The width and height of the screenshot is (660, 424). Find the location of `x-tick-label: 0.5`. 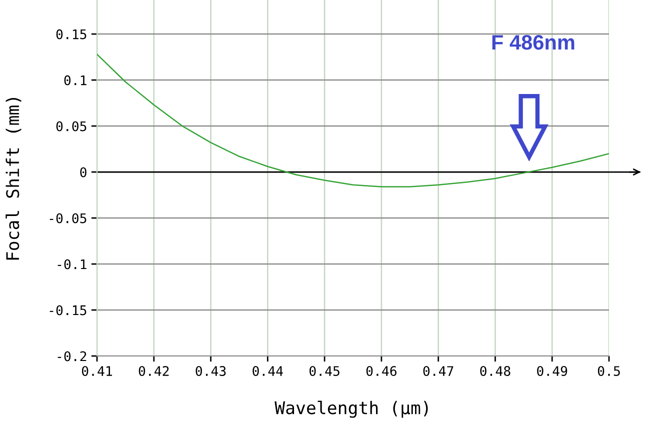

x-tick-label: 0.5 is located at coordinates (609, 371).